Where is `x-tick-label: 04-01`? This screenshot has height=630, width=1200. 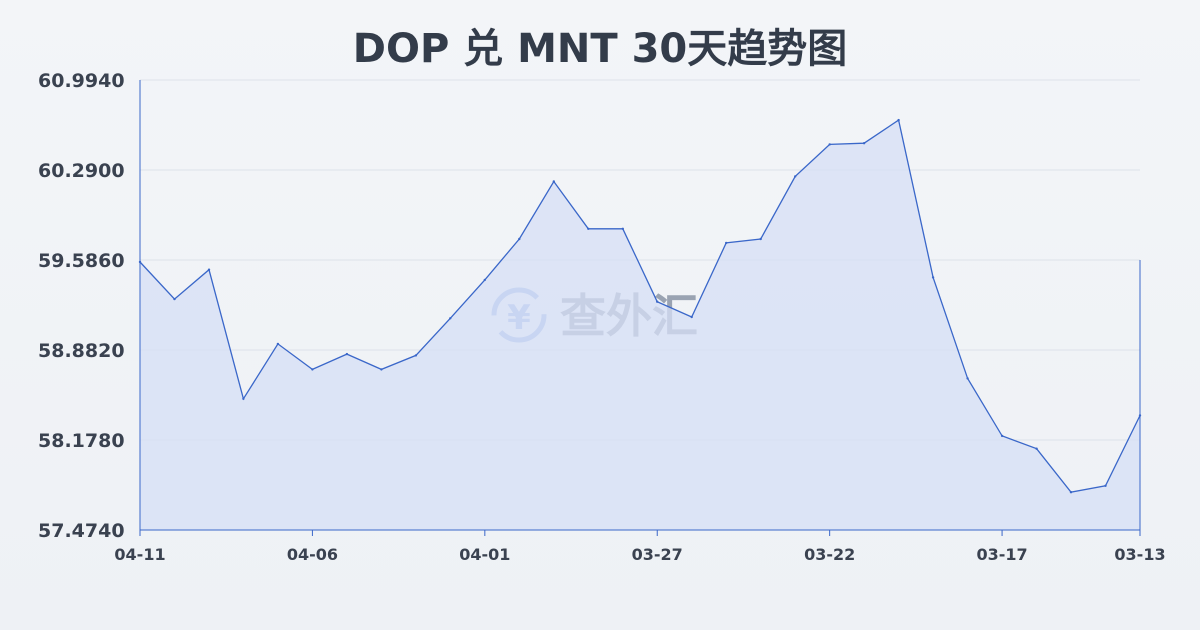 x-tick-label: 04-01 is located at coordinates (484, 554).